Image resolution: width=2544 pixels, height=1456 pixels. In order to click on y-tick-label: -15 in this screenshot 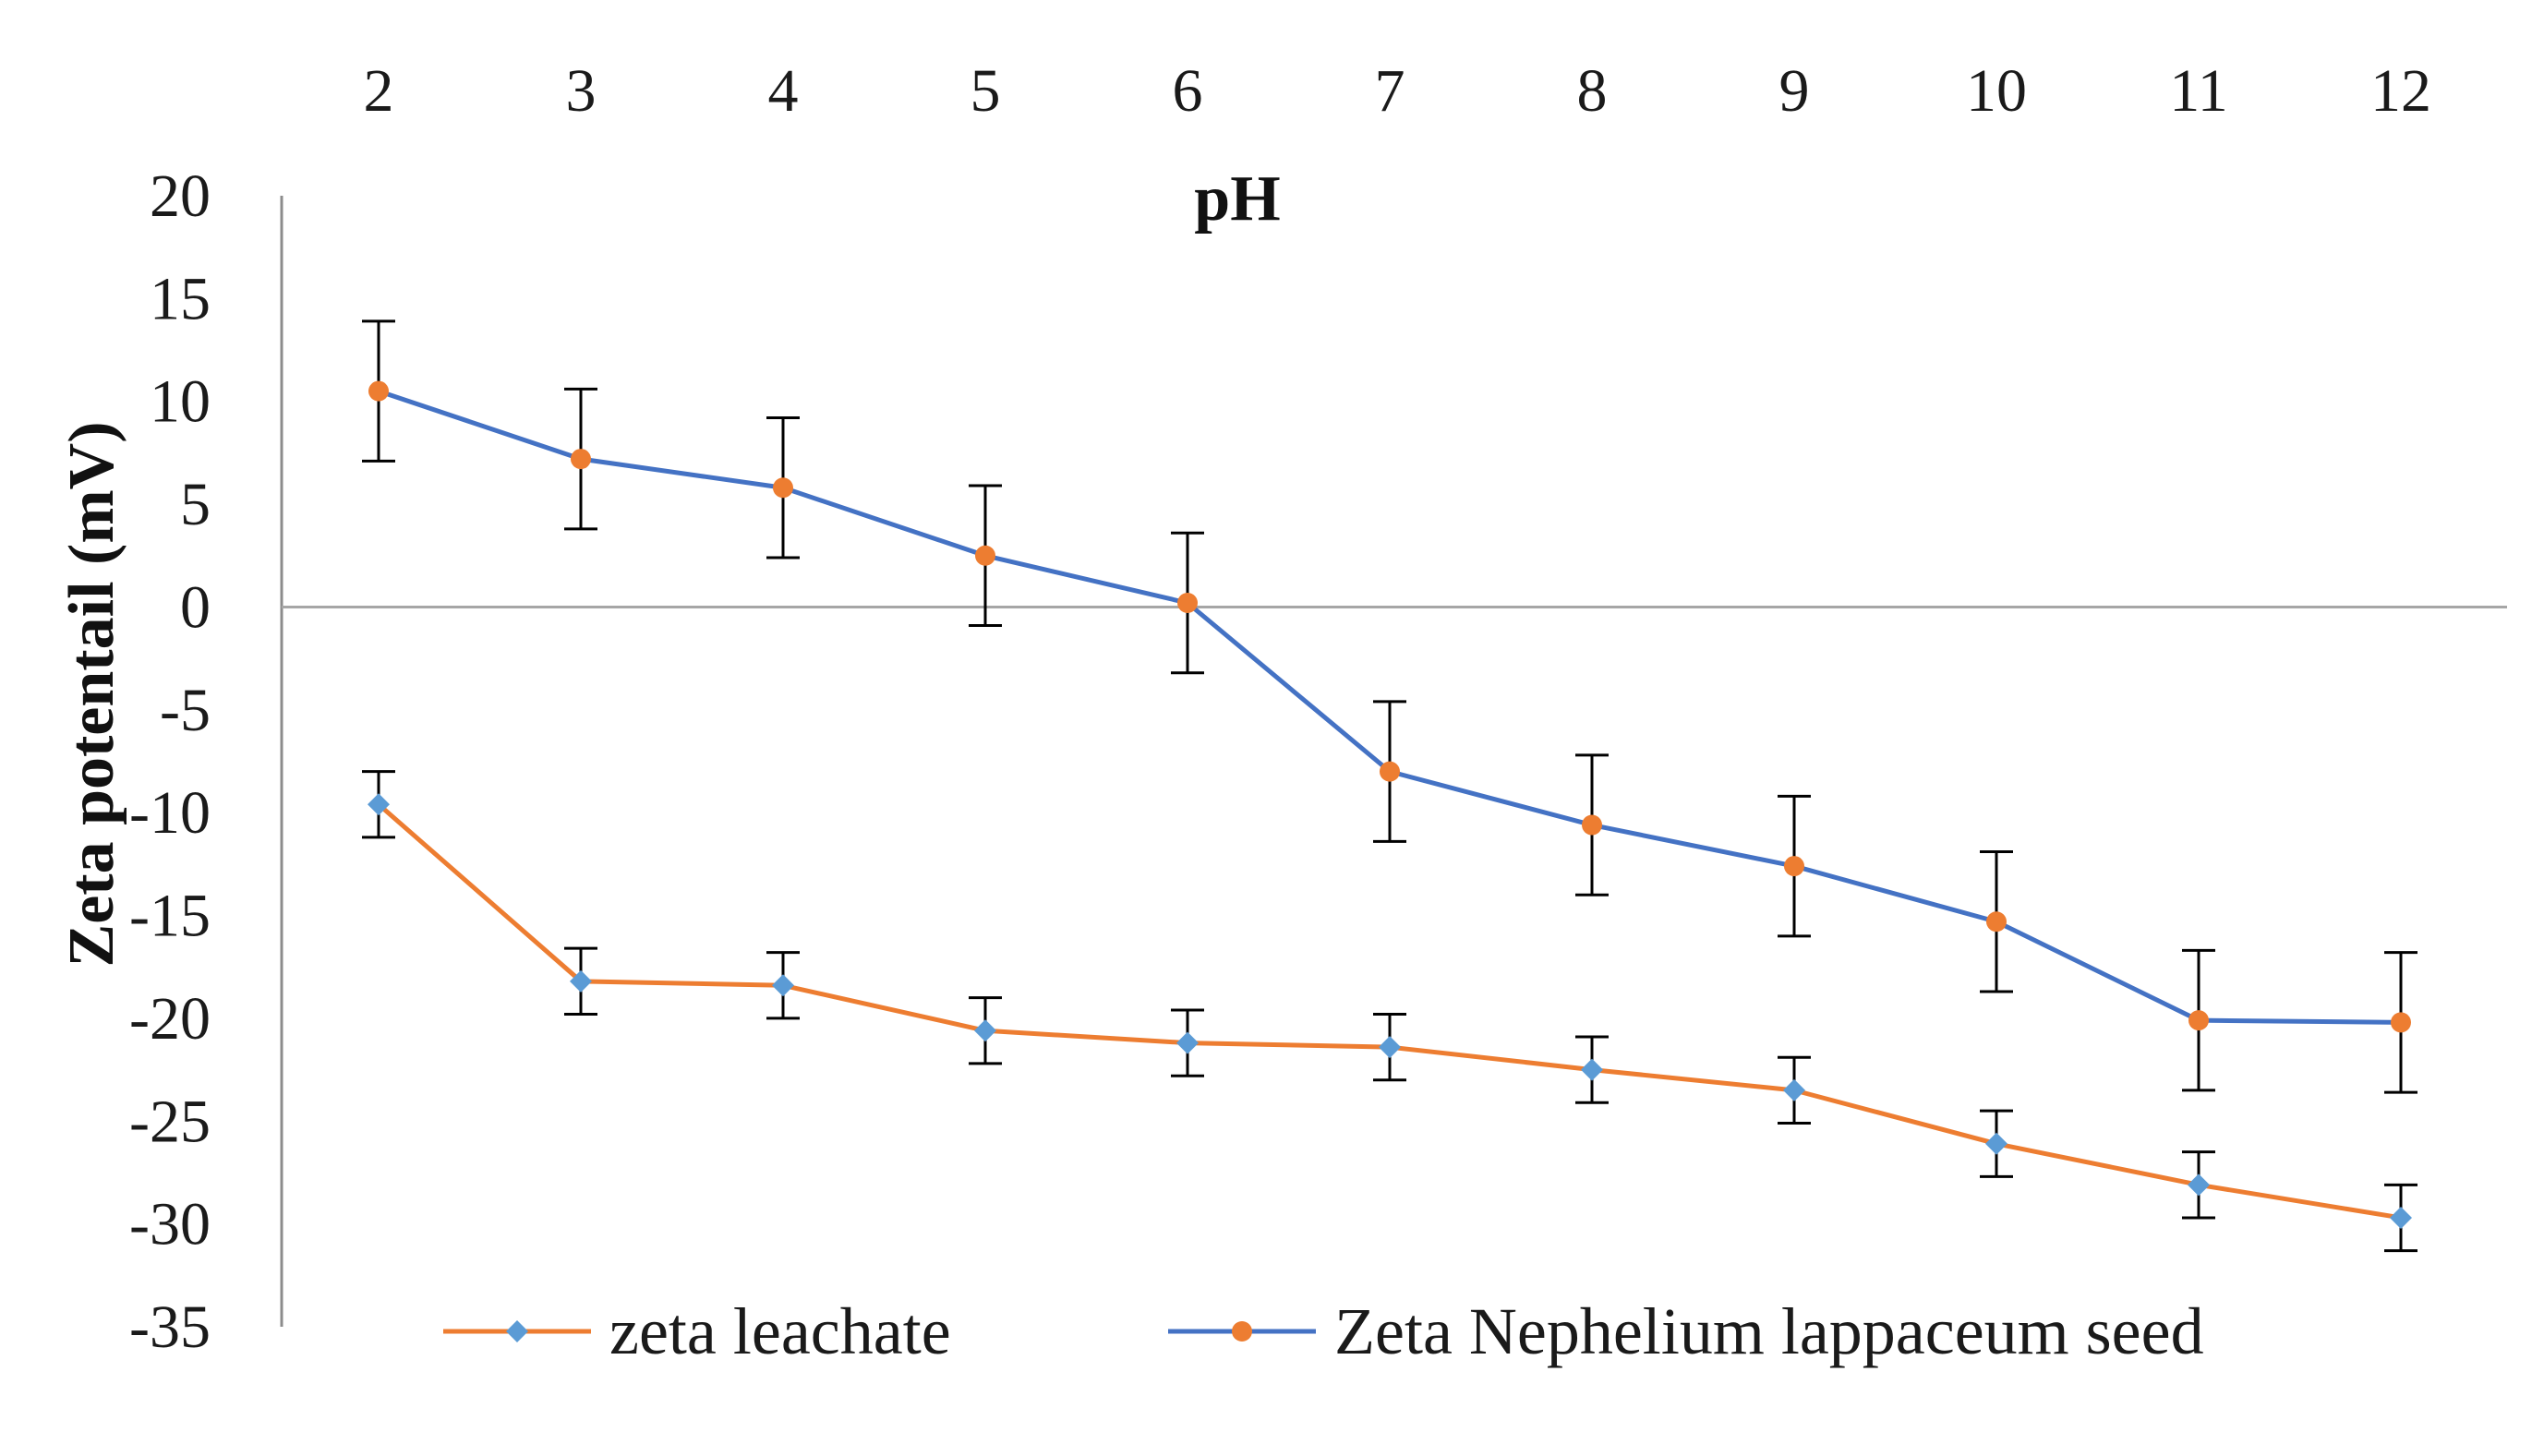, I will do `click(170, 916)`.